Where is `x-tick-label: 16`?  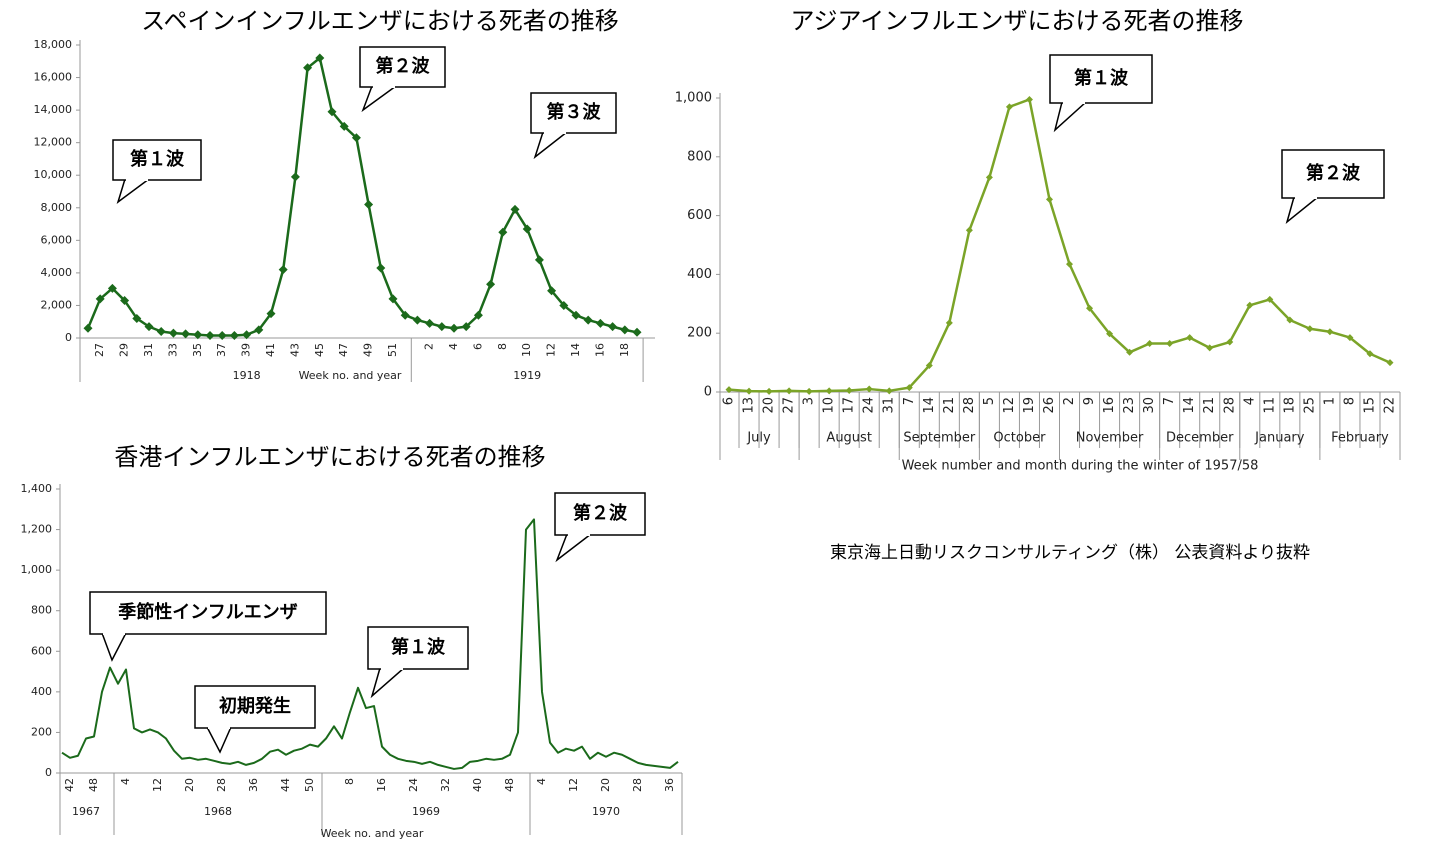
x-tick-label: 16 is located at coordinates (381, 785).